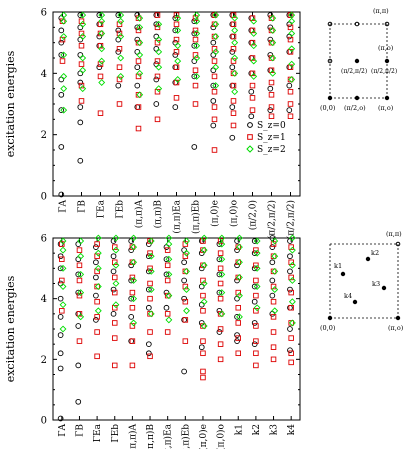 Image resolution: width=415 pixels, height=449 pixels. What do you see at coordinates (384, 71) in the screenshot?
I see `inset-label: (π/2,π/2)` at bounding box center [384, 71].